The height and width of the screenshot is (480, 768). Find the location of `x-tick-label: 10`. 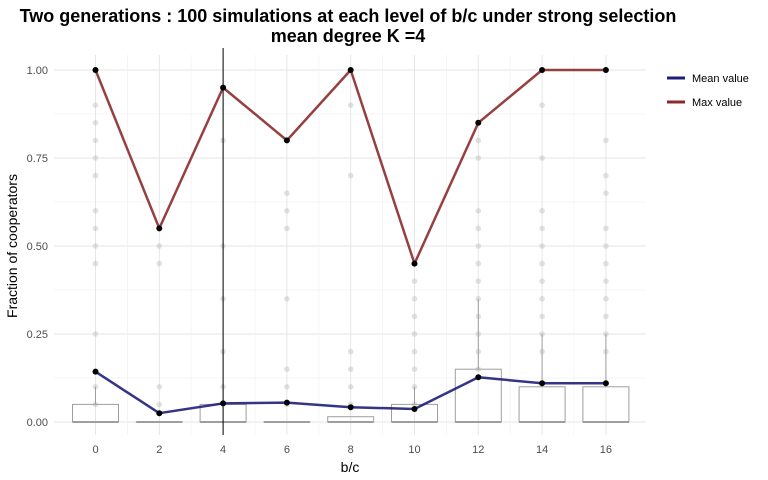

x-tick-label: 10 is located at coordinates (414, 450).